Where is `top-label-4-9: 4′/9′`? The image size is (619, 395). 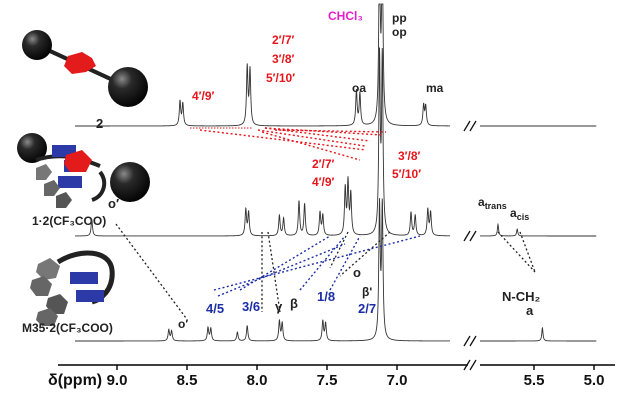 top-label-4-9: 4′/9′ is located at coordinates (203, 96).